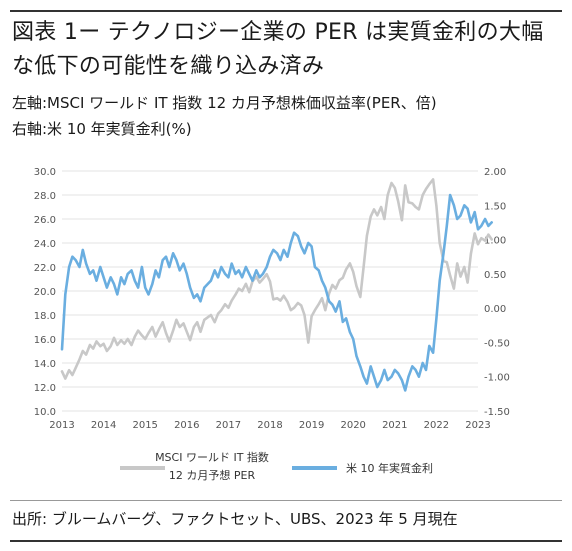  Describe the element at coordinates (436, 425) in the screenshot. I see `x-tick-label: 2022` at that location.